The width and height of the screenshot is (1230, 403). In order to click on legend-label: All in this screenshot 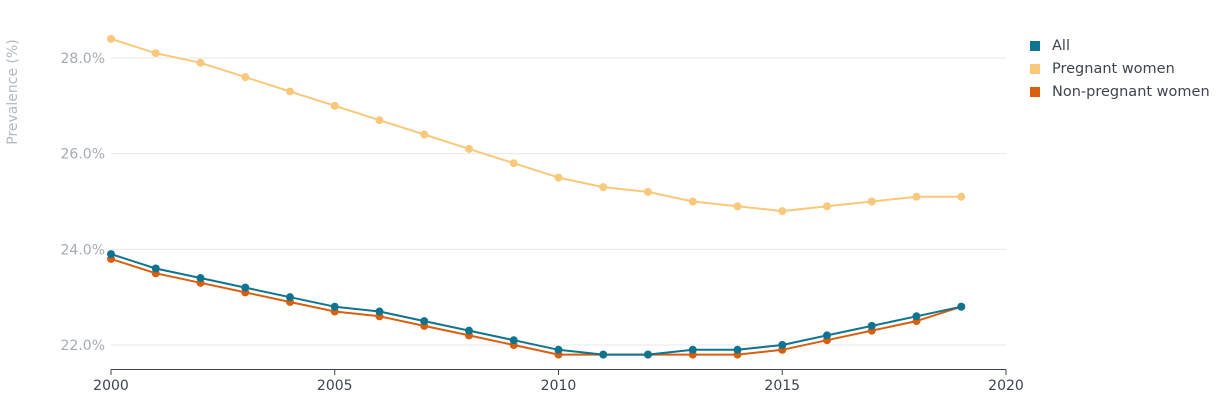, I will do `click(1061, 45)`.